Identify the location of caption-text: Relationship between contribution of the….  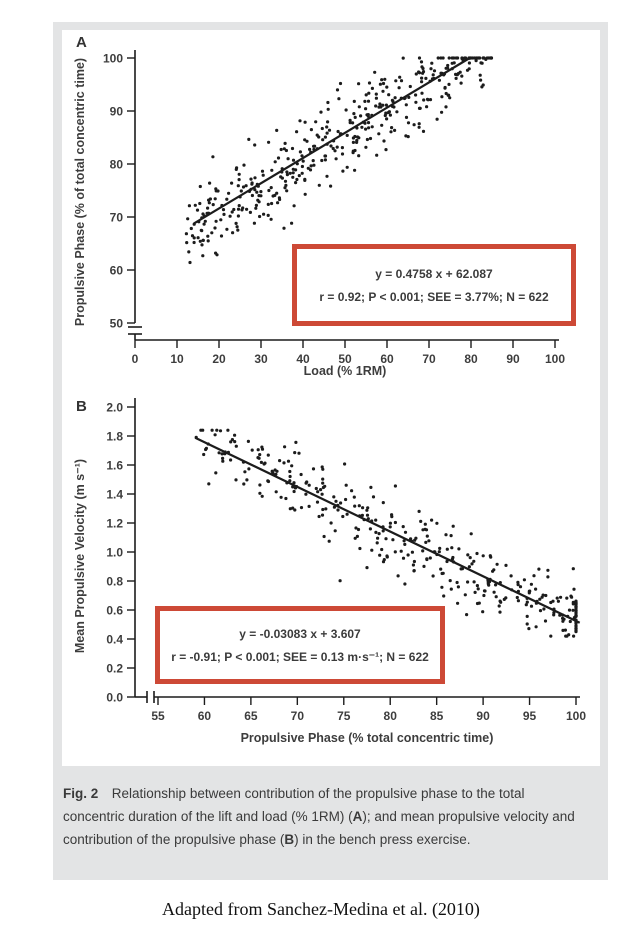
(294, 805).